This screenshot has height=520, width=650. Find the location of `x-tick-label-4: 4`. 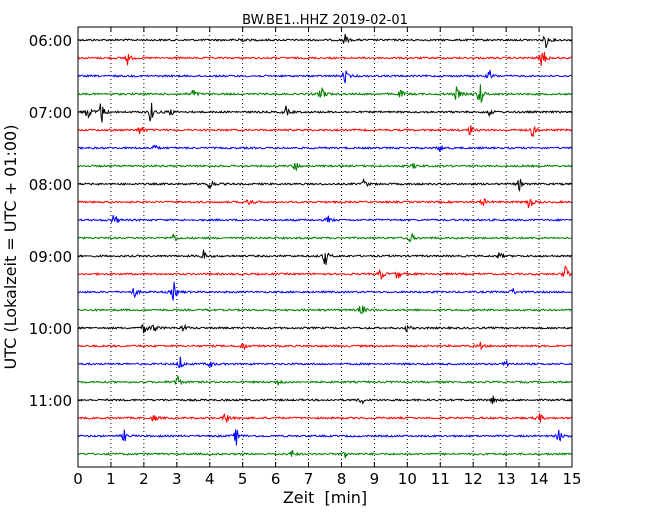

x-tick-label-4: 4 is located at coordinates (210, 479).